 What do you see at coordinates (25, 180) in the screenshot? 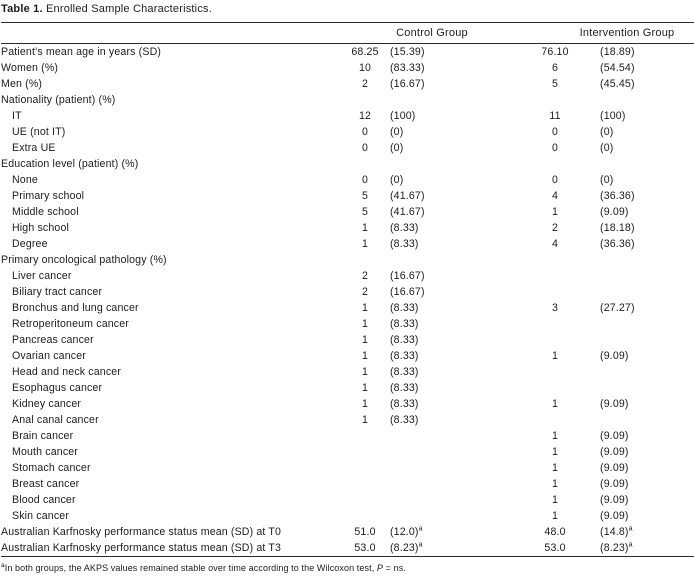
I see `row-label: None` at bounding box center [25, 180].